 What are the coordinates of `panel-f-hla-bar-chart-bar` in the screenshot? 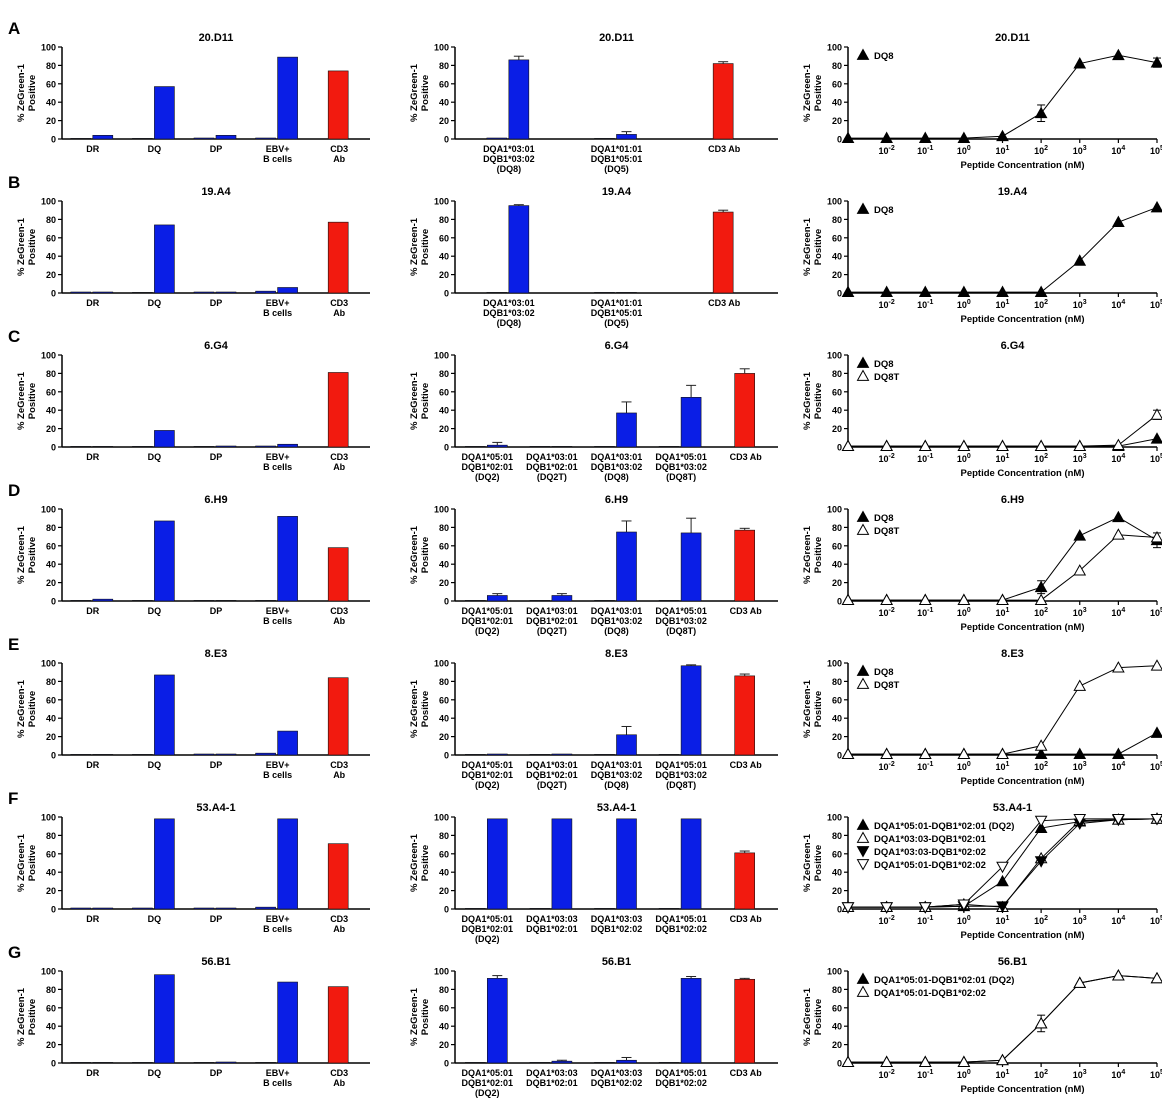 It's located at (164, 864).